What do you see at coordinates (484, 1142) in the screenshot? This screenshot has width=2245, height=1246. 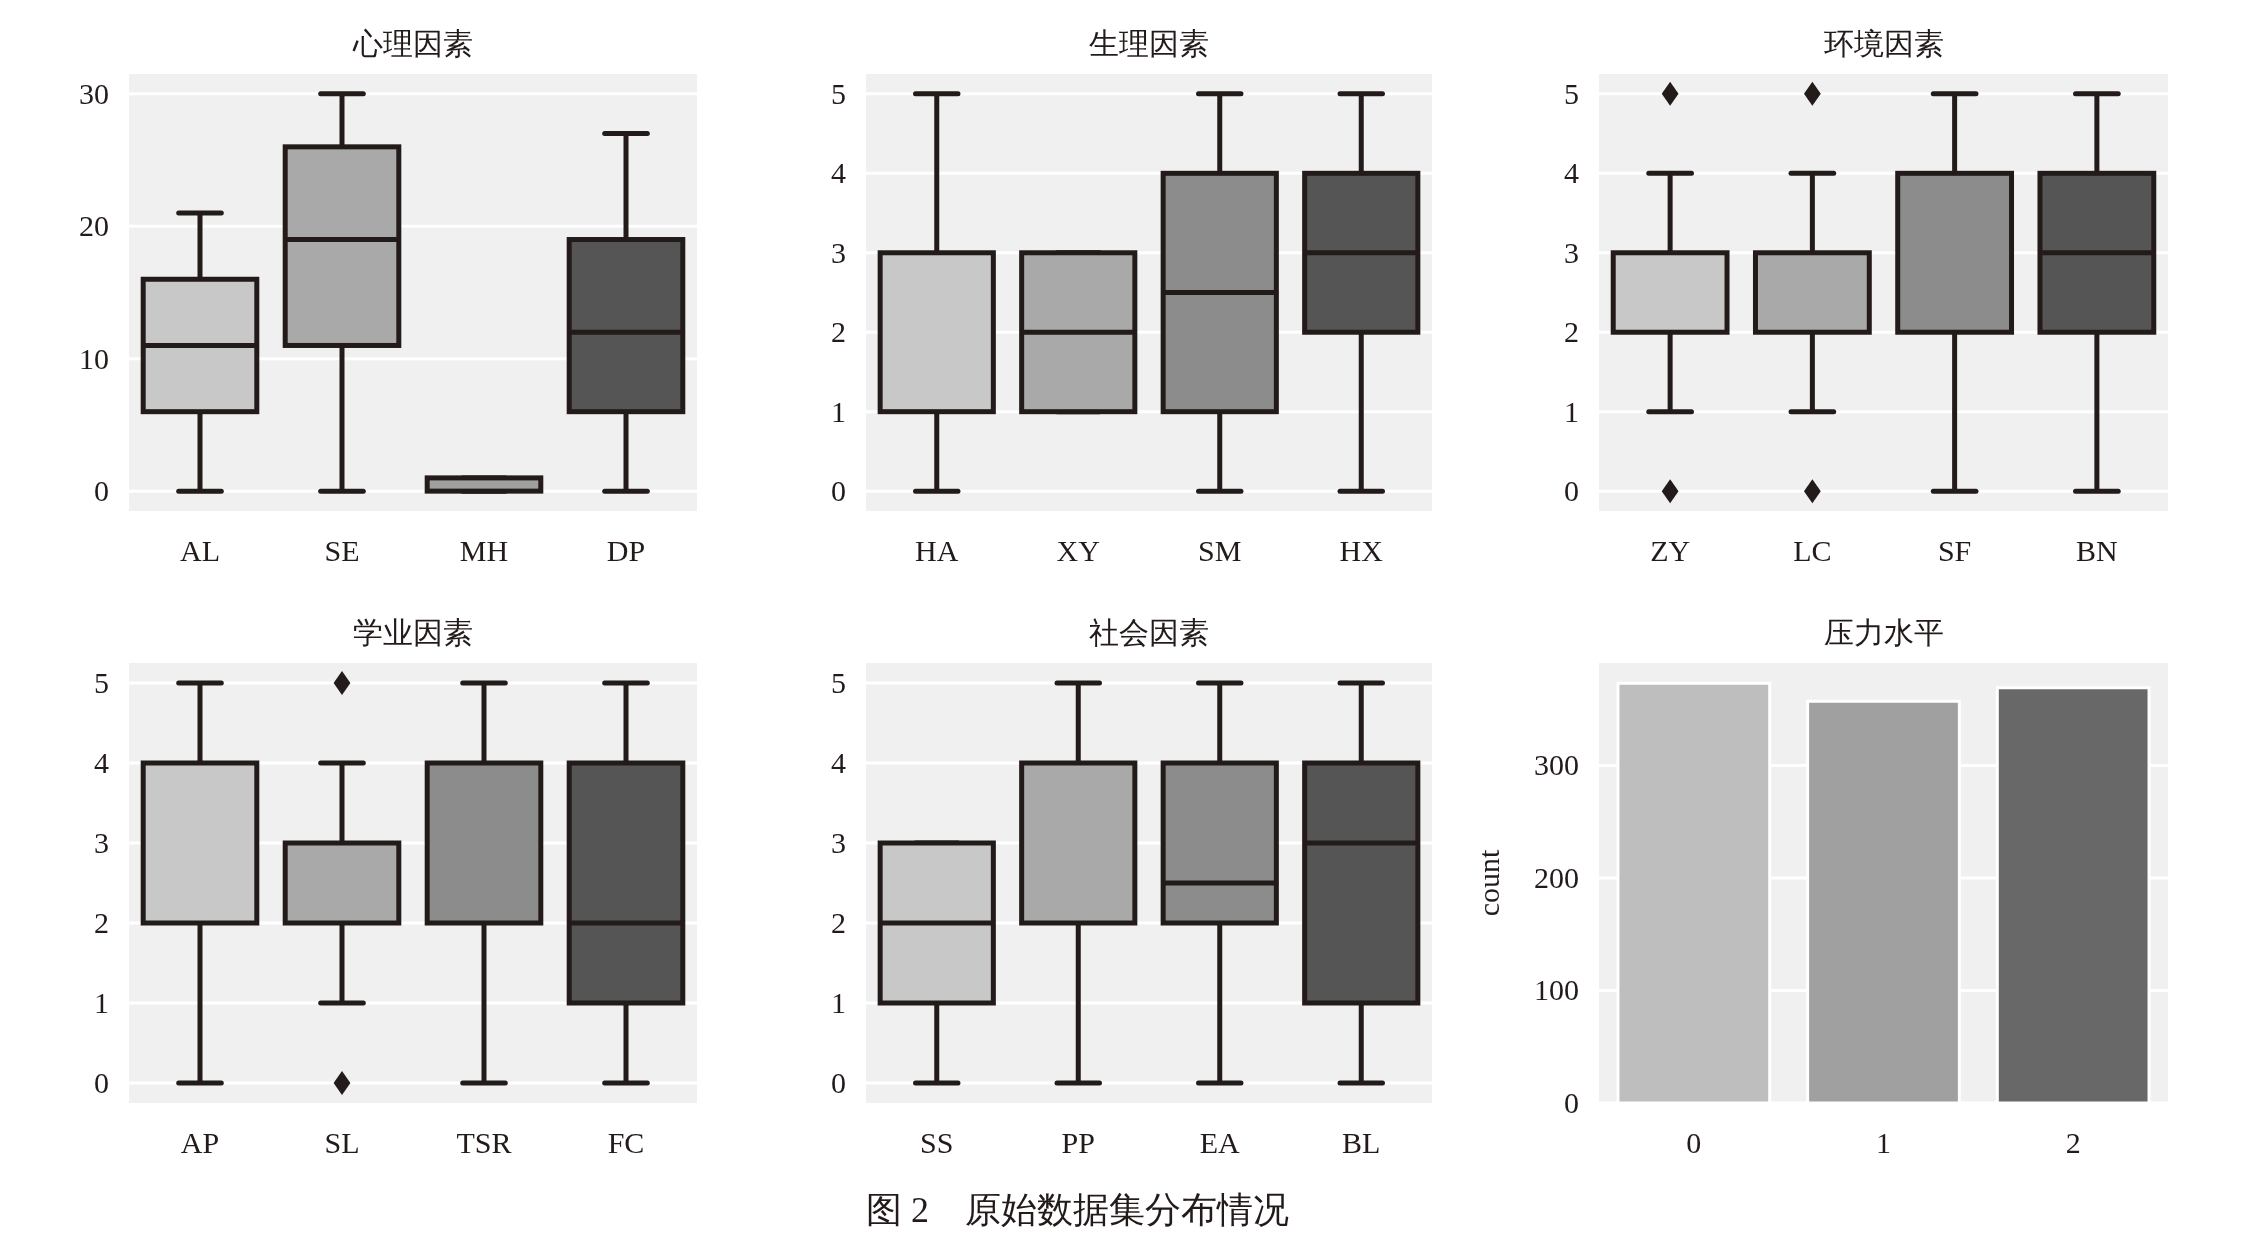 I see `x-tick-label: TSR` at bounding box center [484, 1142].